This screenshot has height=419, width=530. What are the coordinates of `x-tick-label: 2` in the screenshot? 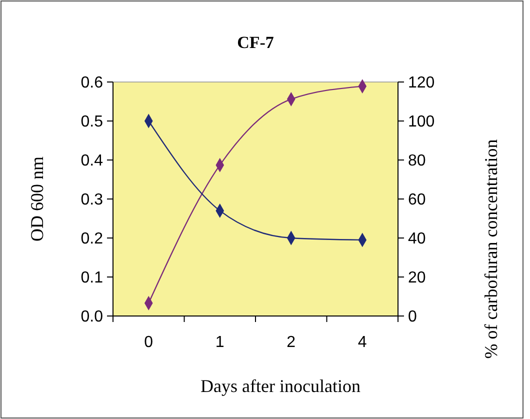 It's located at (291, 342).